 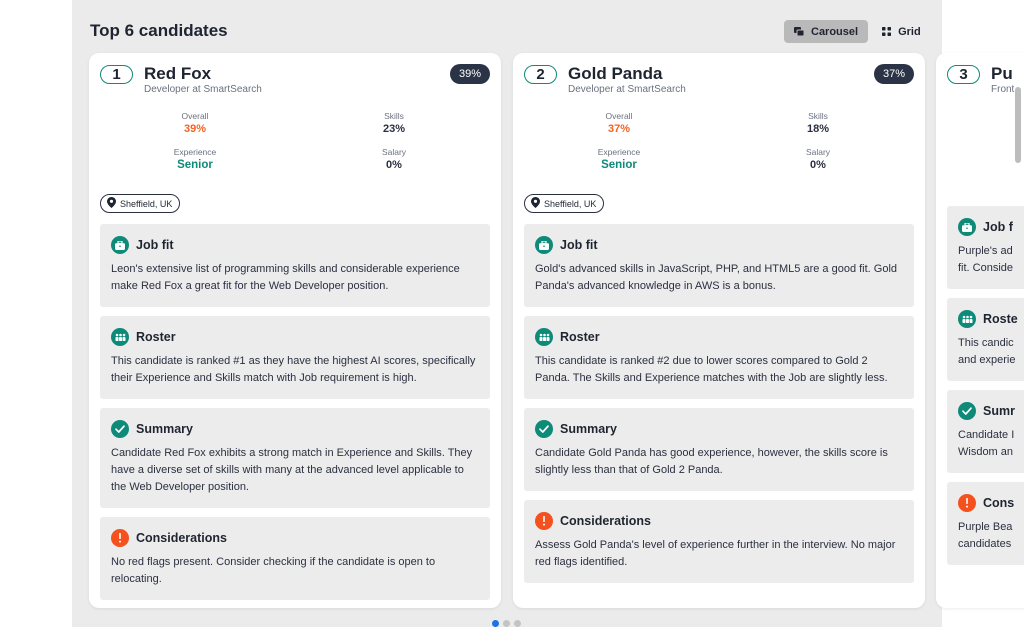 I want to click on overall-metric: Overall 39%, so click(x=195, y=123).